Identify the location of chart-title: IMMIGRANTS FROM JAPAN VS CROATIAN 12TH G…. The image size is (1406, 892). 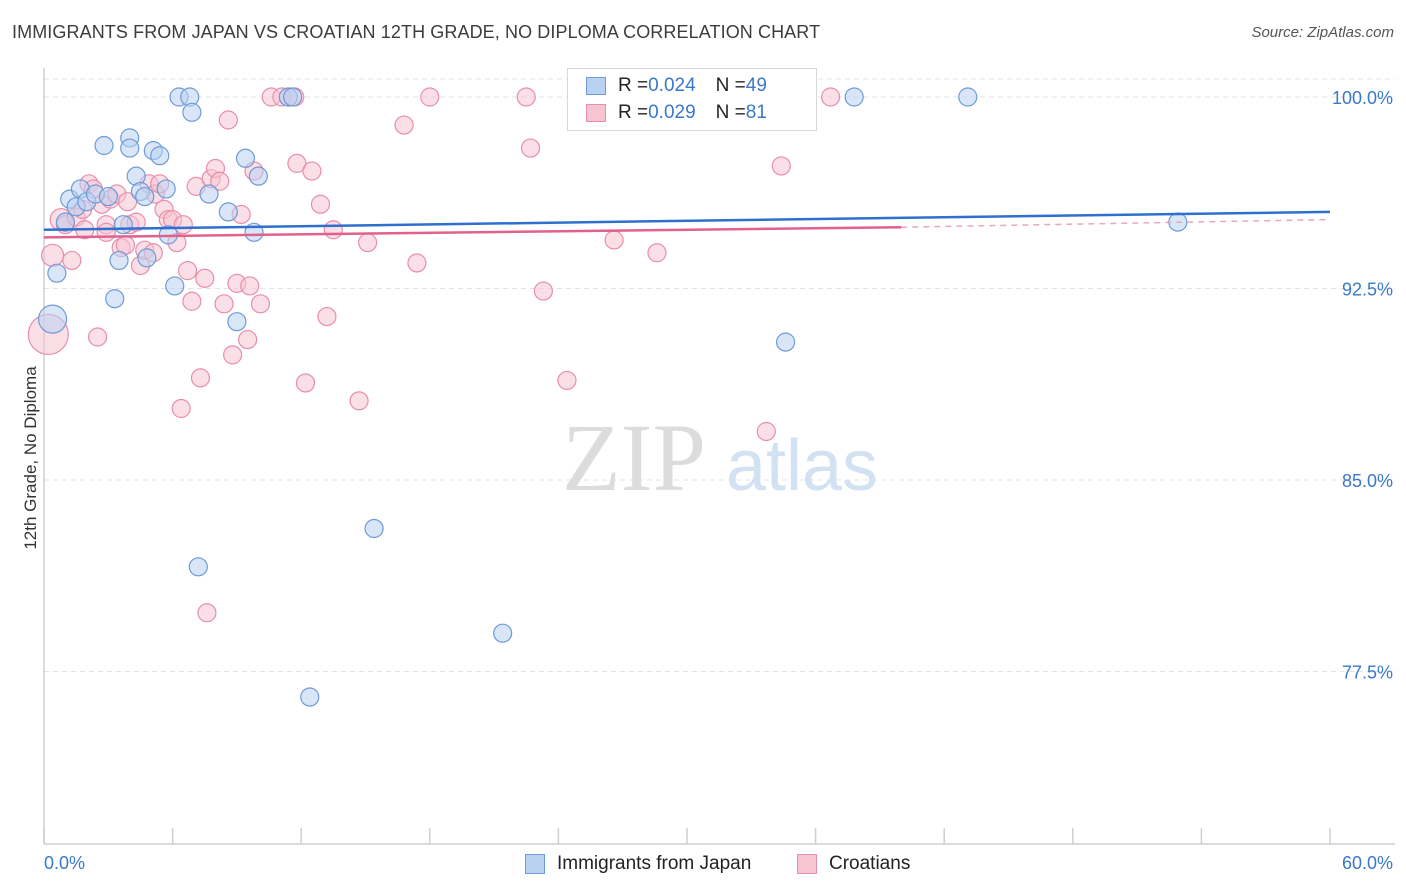
(416, 32).